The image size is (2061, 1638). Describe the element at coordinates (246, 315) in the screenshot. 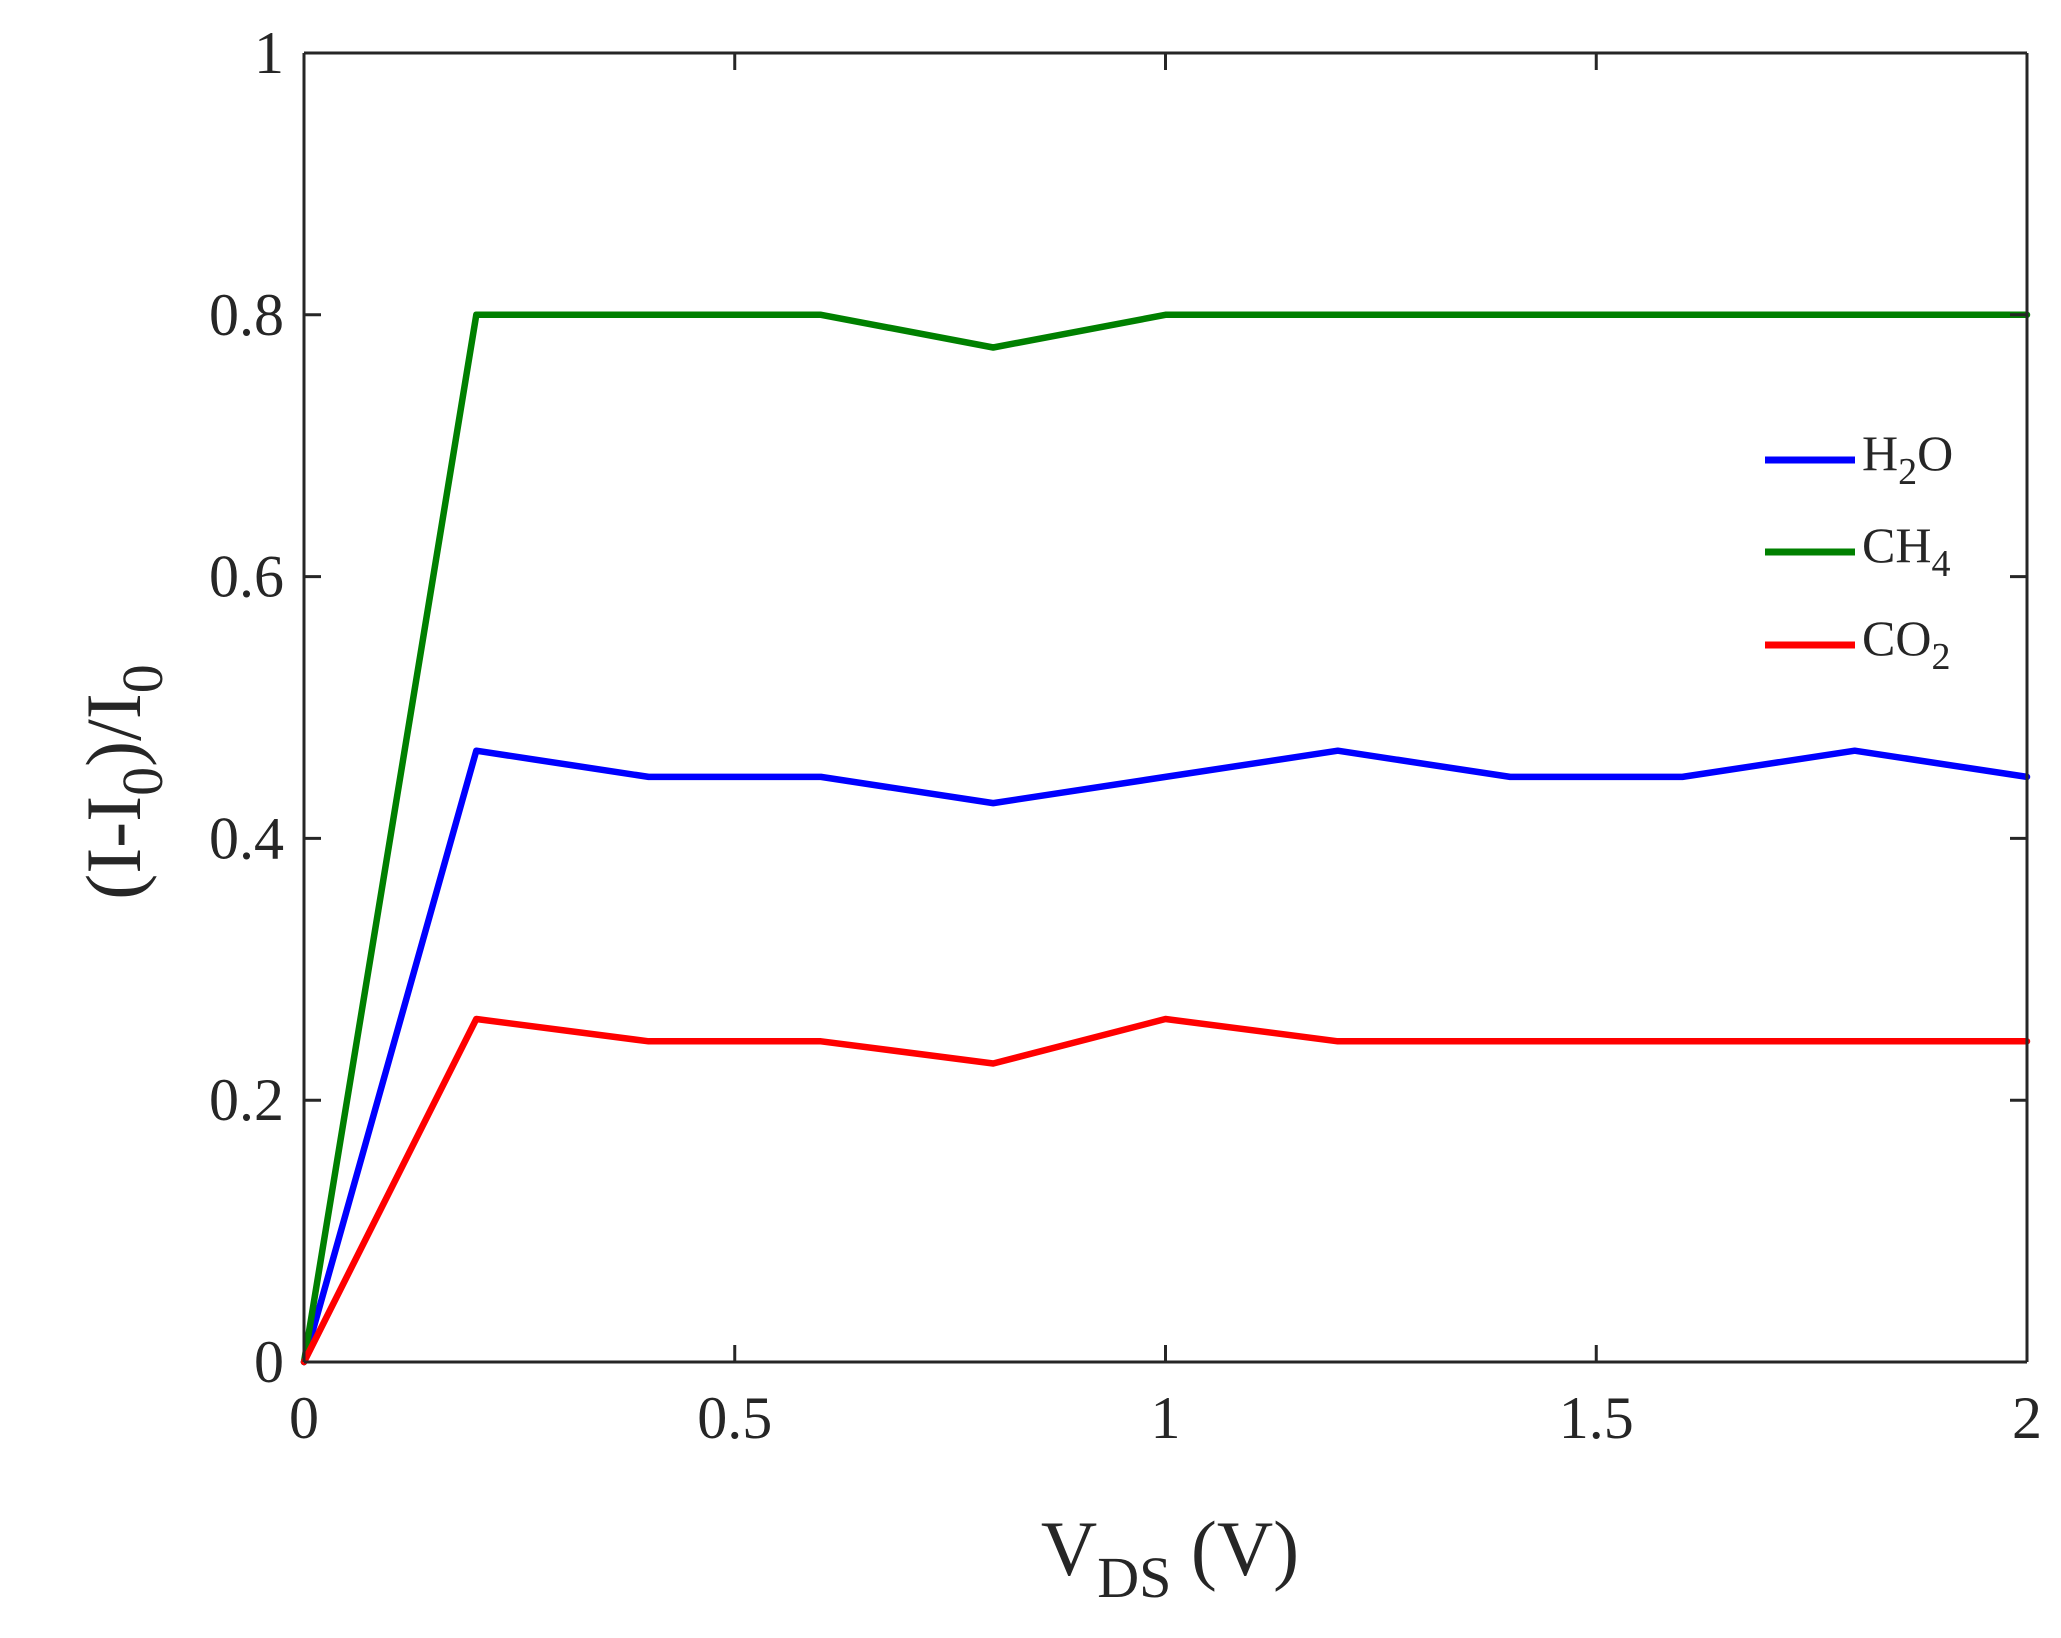

I see `y-tick-label-0.8: 0.8` at that location.